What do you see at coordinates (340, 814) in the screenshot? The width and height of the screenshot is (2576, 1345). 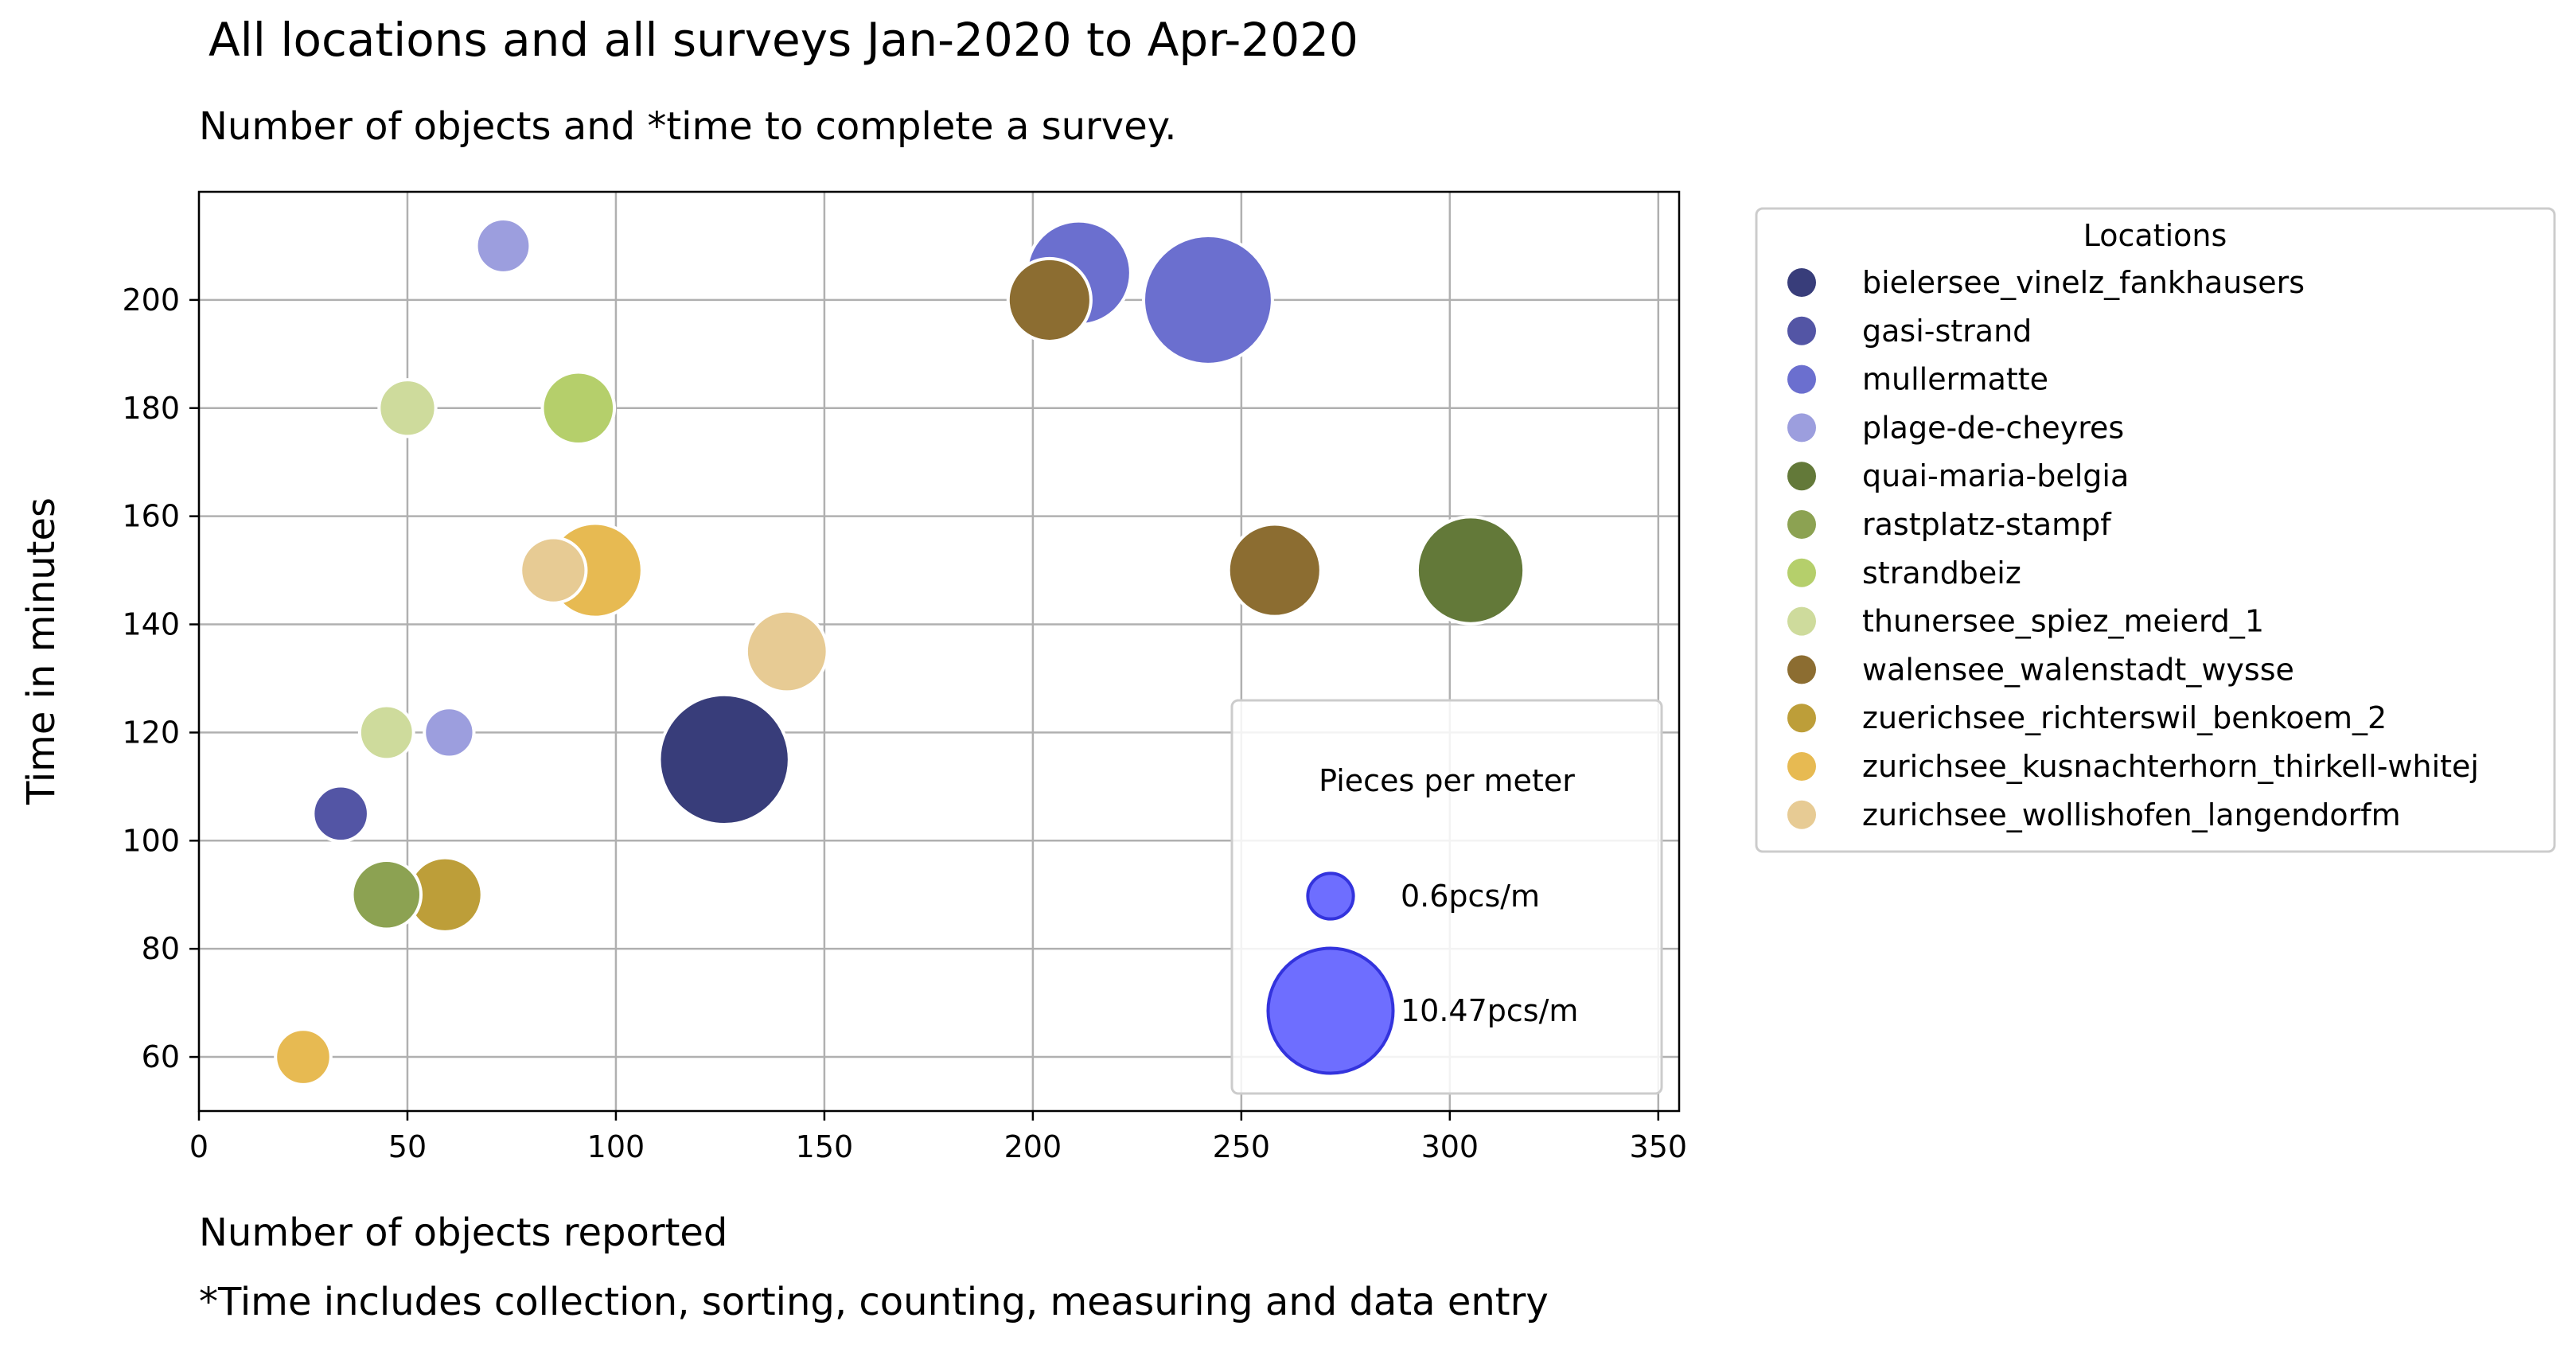 I see `bubble-gasi-strand` at bounding box center [340, 814].